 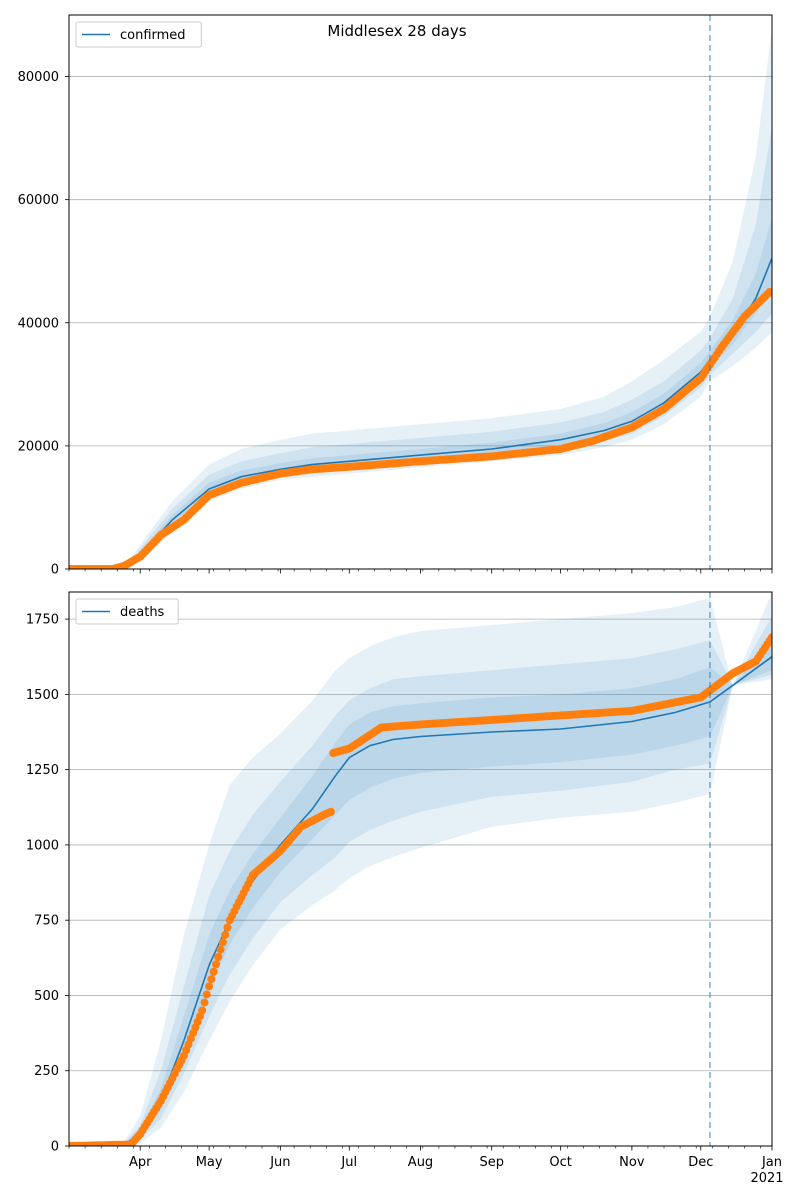 I want to click on figure-title: Middlesex 28 days, so click(x=396, y=31).